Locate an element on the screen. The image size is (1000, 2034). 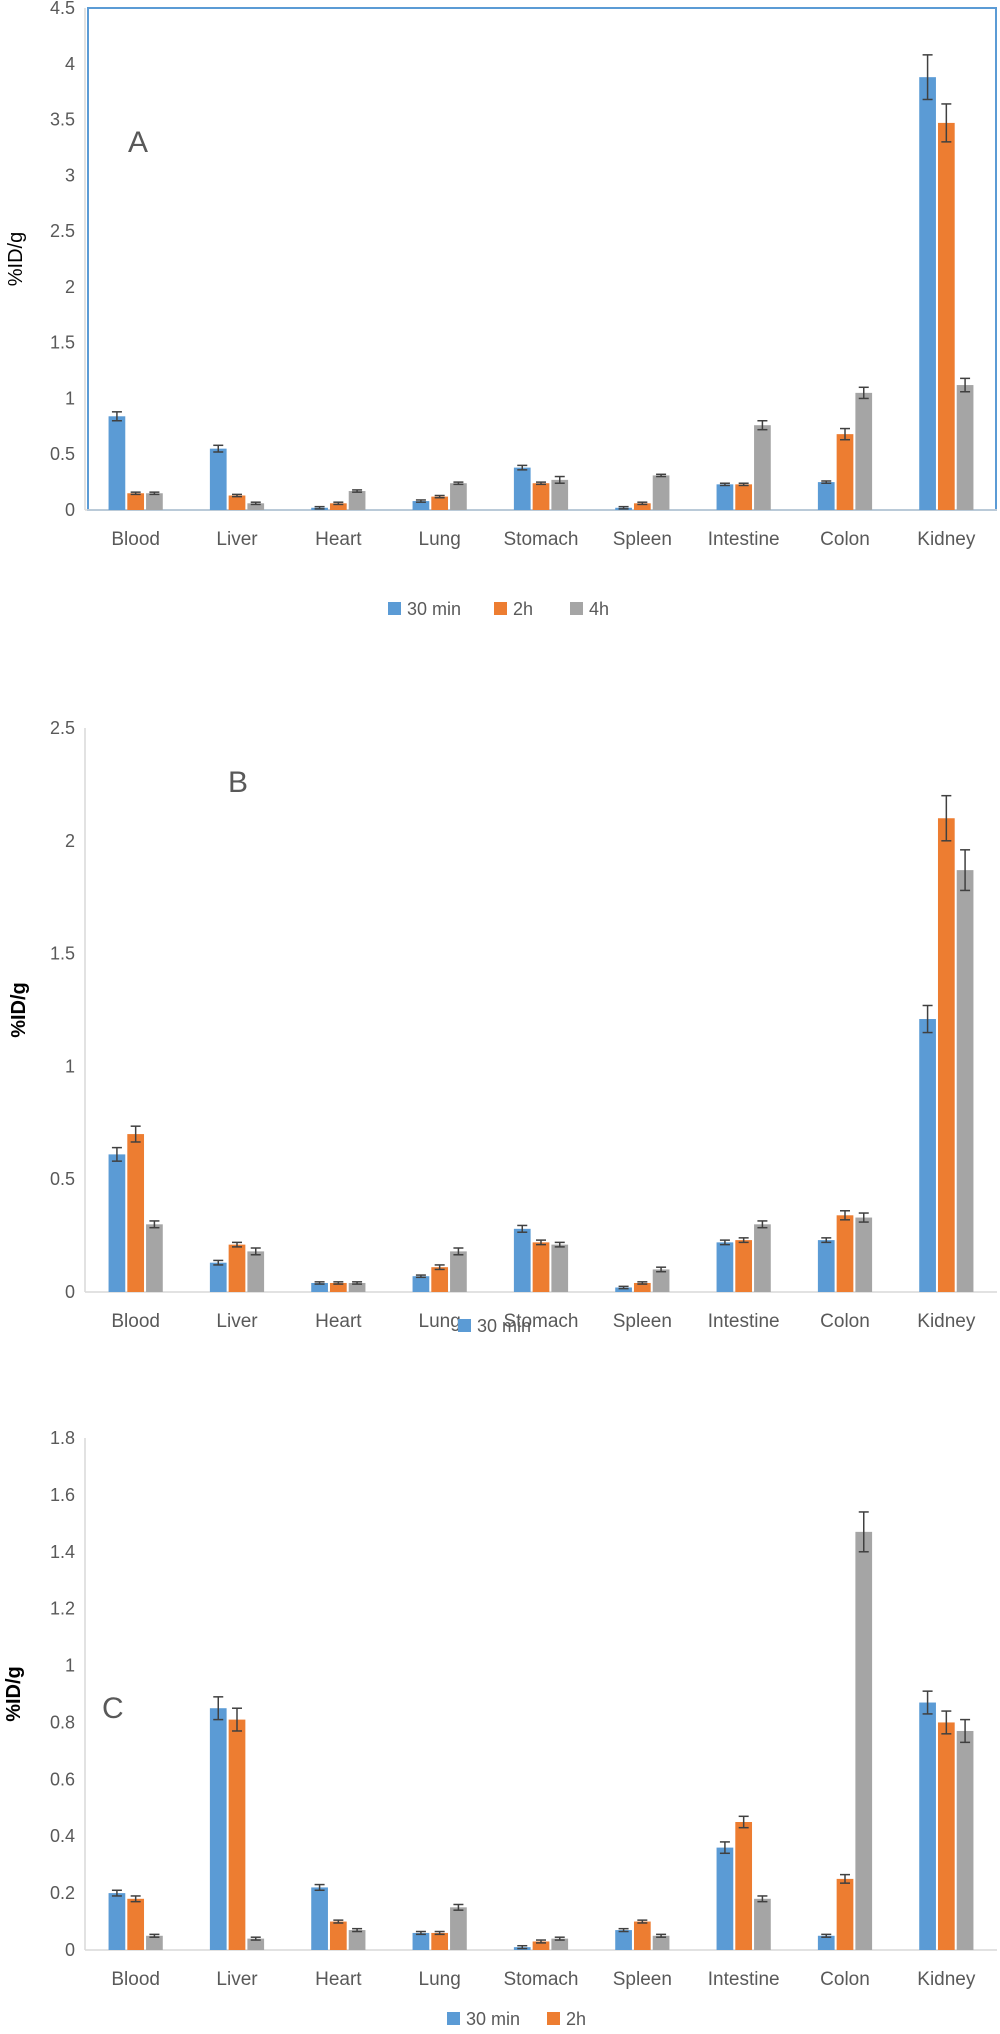
category-label-spleen: Spleen is located at coordinates (642, 1321).